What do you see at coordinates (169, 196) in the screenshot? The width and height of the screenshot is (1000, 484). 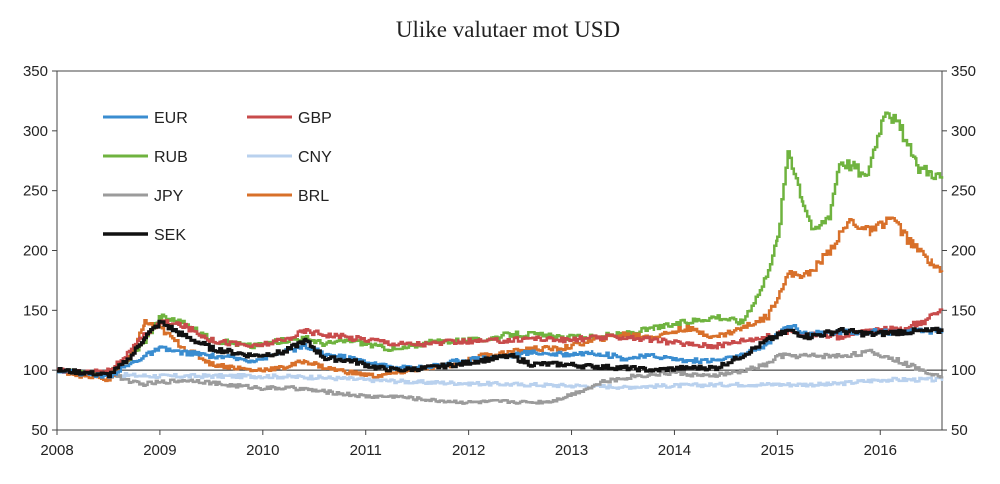 I see `legend-label-jpy: JPY` at bounding box center [169, 196].